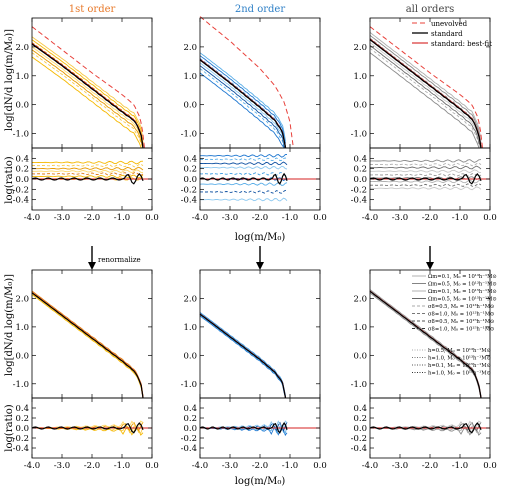 The height and width of the screenshot is (489, 520). Describe the element at coordinates (260, 9) in the screenshot. I see `col-title-2: 2nd order` at that location.